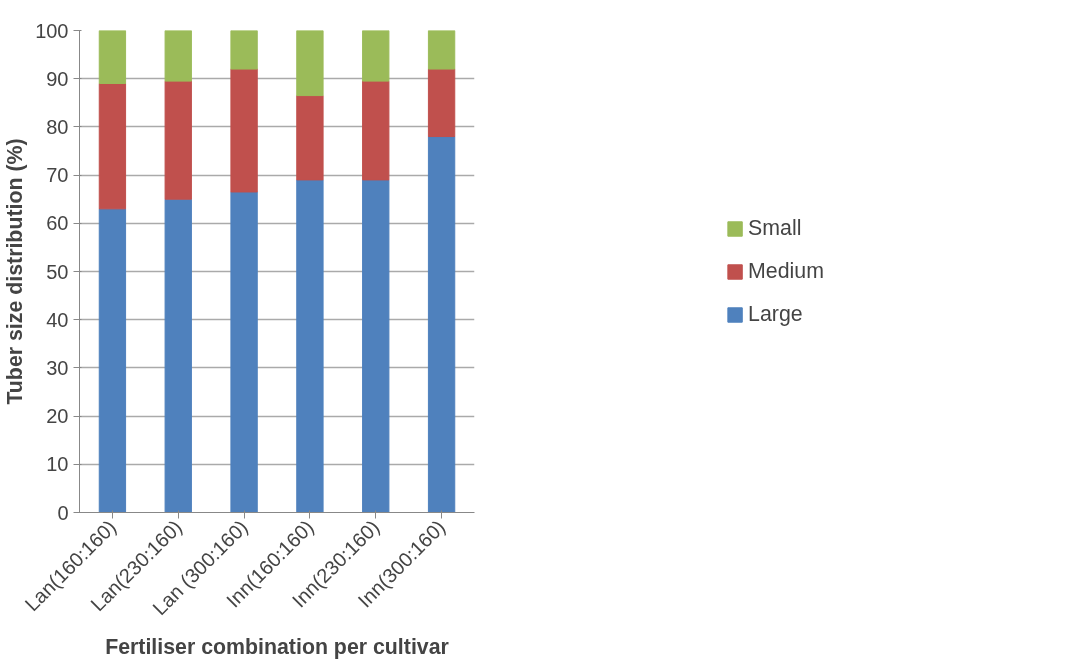  I want to click on y-tick-label: 30, so click(57, 367).